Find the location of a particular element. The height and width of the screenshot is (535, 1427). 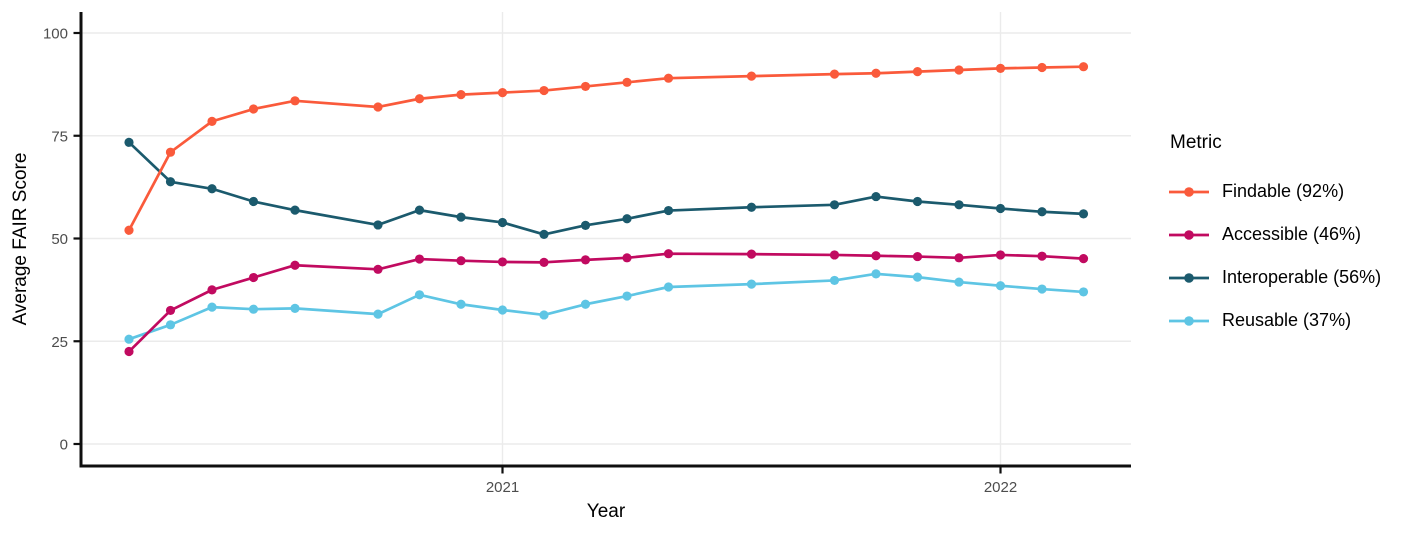

legend-item-label: Reusable (37%) is located at coordinates (1287, 320).